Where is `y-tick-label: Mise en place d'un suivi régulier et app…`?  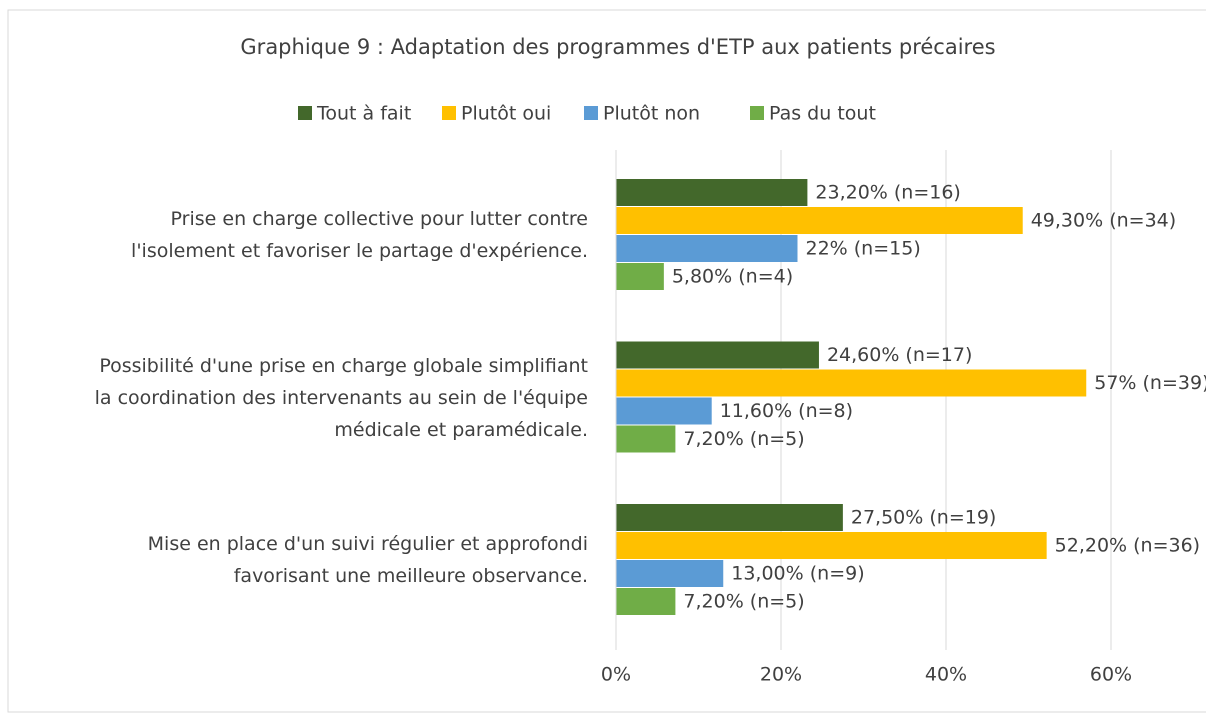 y-tick-label: Mise en place d'un suivi régulier et app… is located at coordinates (367, 560).